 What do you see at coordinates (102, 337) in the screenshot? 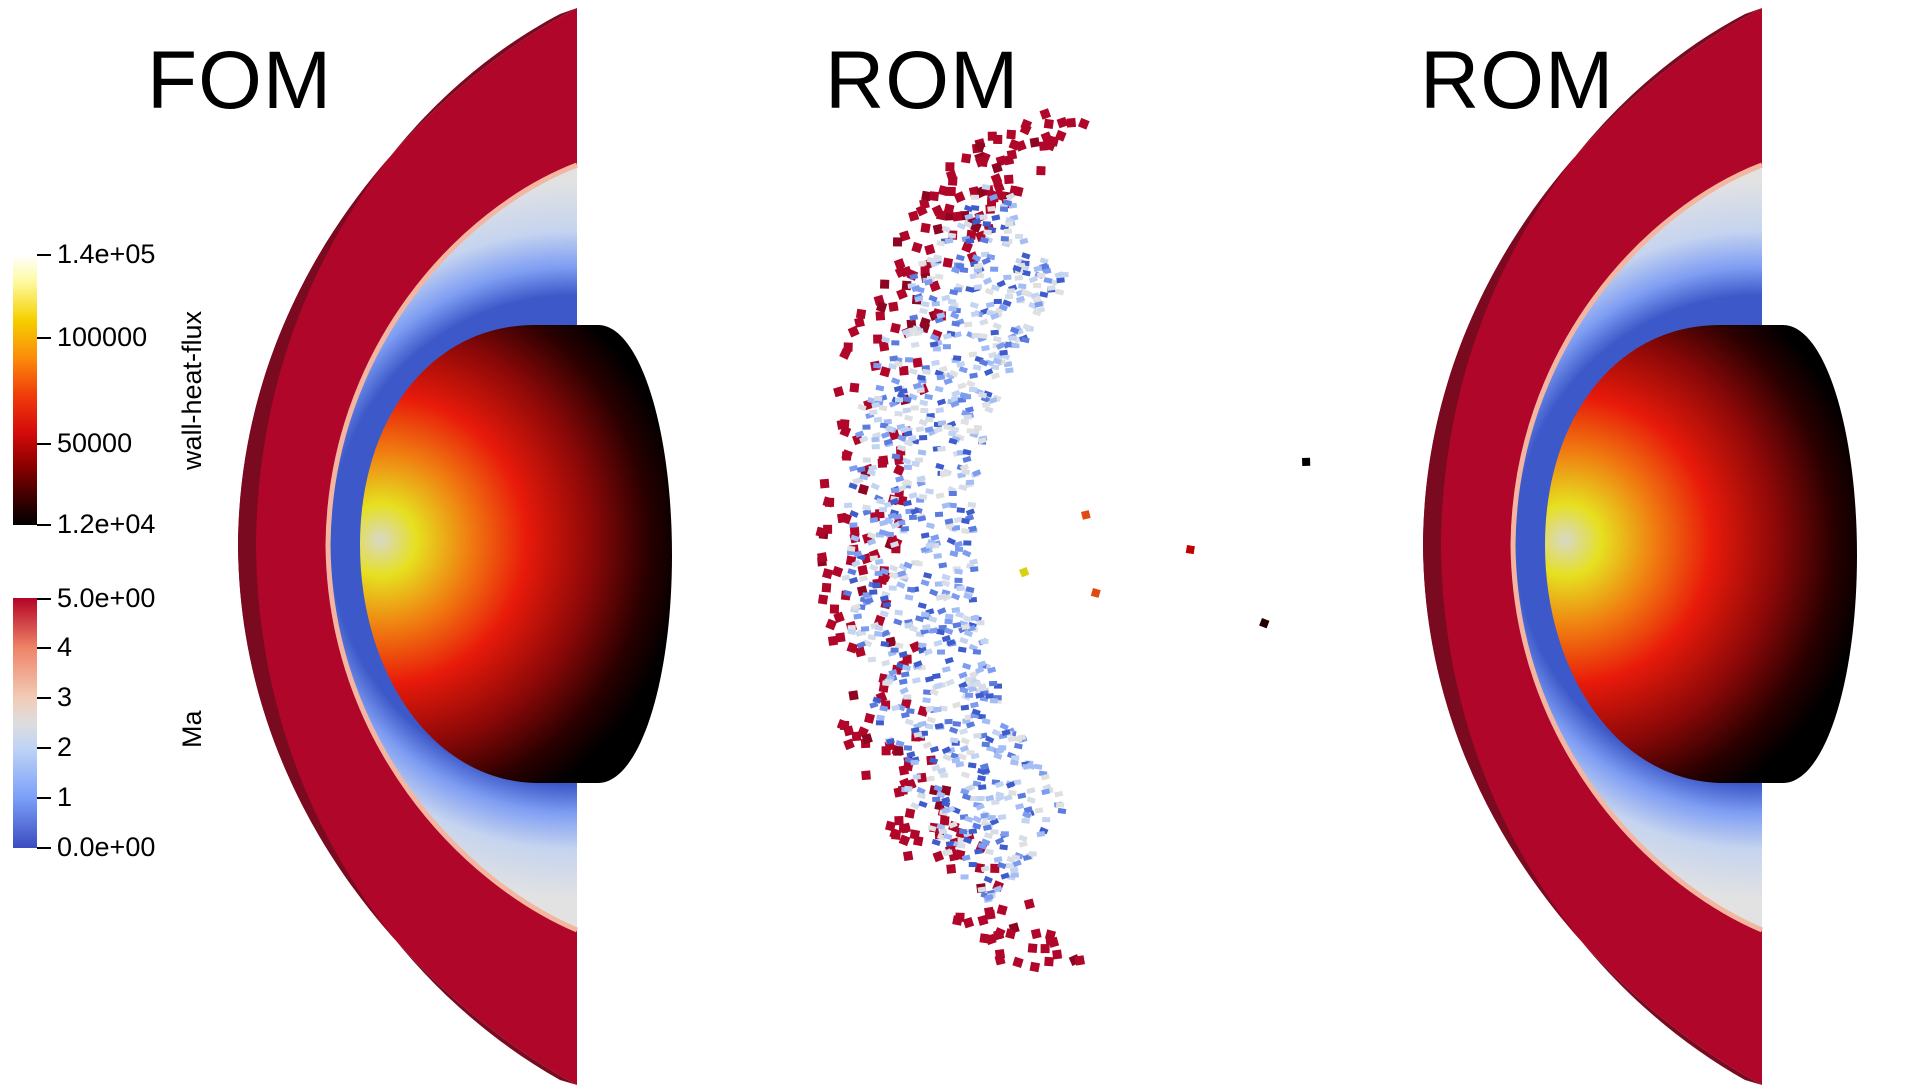
I see `whf-tick-label: 100000` at bounding box center [102, 337].